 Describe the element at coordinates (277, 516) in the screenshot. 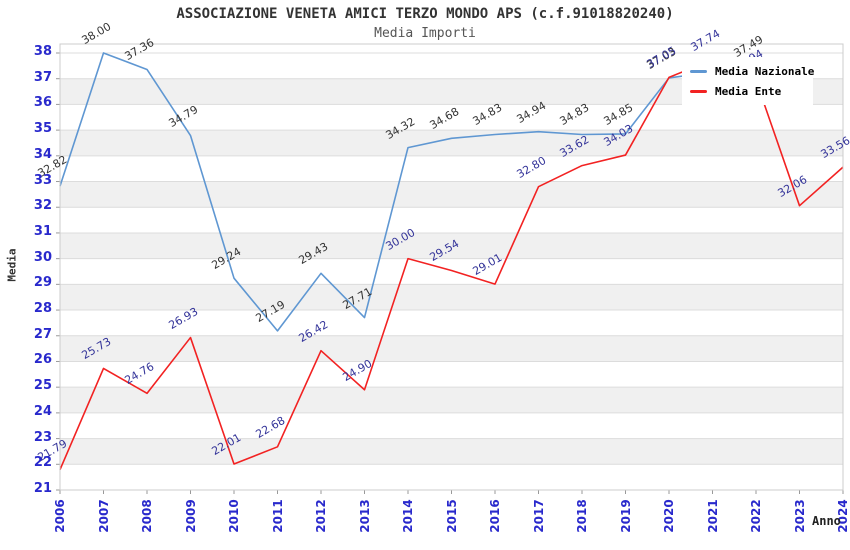

I see `x-tick-label: 2011` at that location.